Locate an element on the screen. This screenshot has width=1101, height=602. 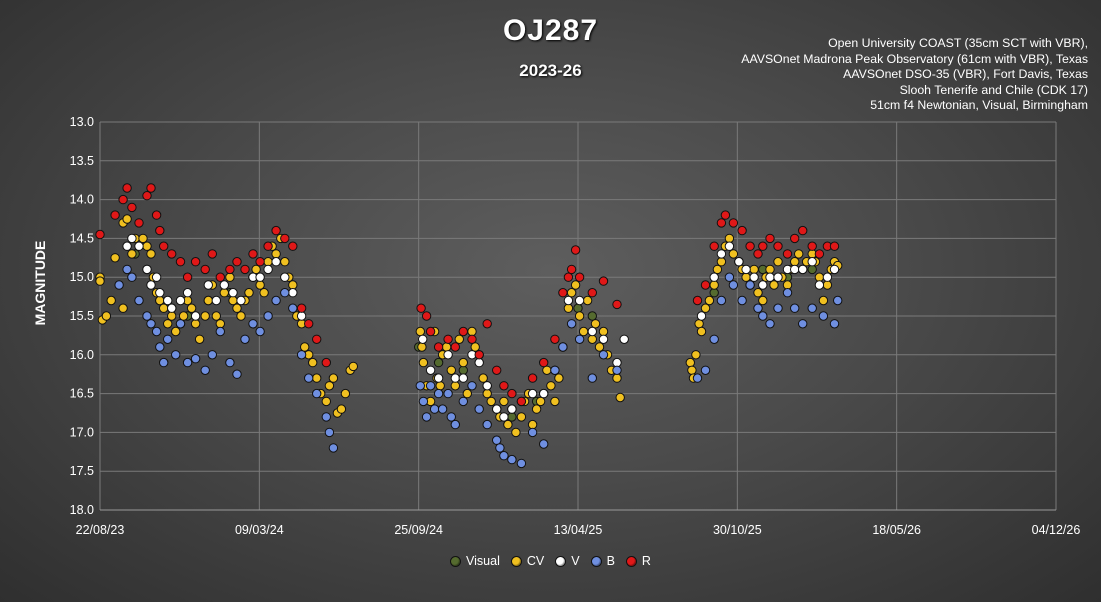
y-tick-label: 15.0 is located at coordinates (82, 277).